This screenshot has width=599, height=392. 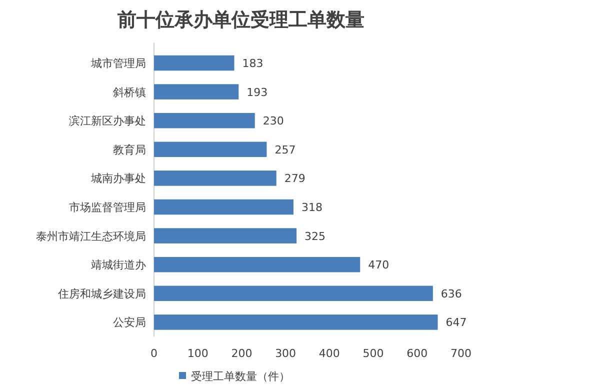 What do you see at coordinates (257, 92) in the screenshot?
I see `data-label: 193` at bounding box center [257, 92].